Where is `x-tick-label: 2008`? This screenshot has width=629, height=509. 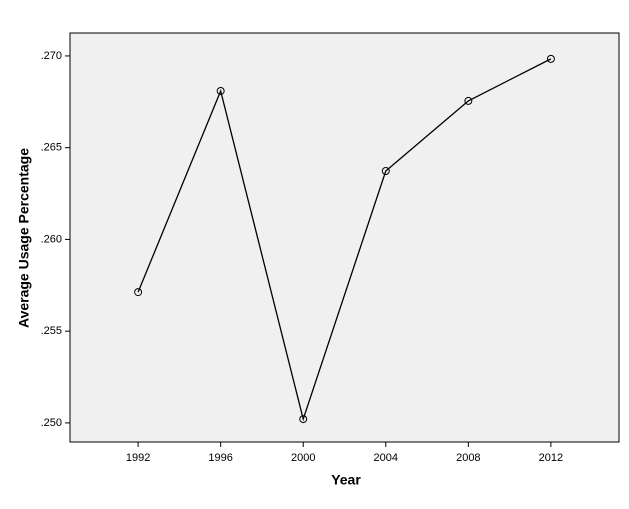
x-tick-label: 2008 is located at coordinates (468, 458).